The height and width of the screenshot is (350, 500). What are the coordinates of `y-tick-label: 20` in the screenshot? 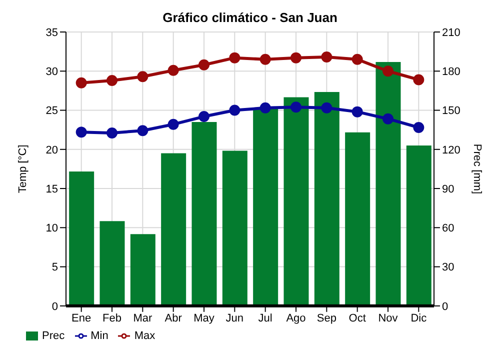 It's located at (52, 150).